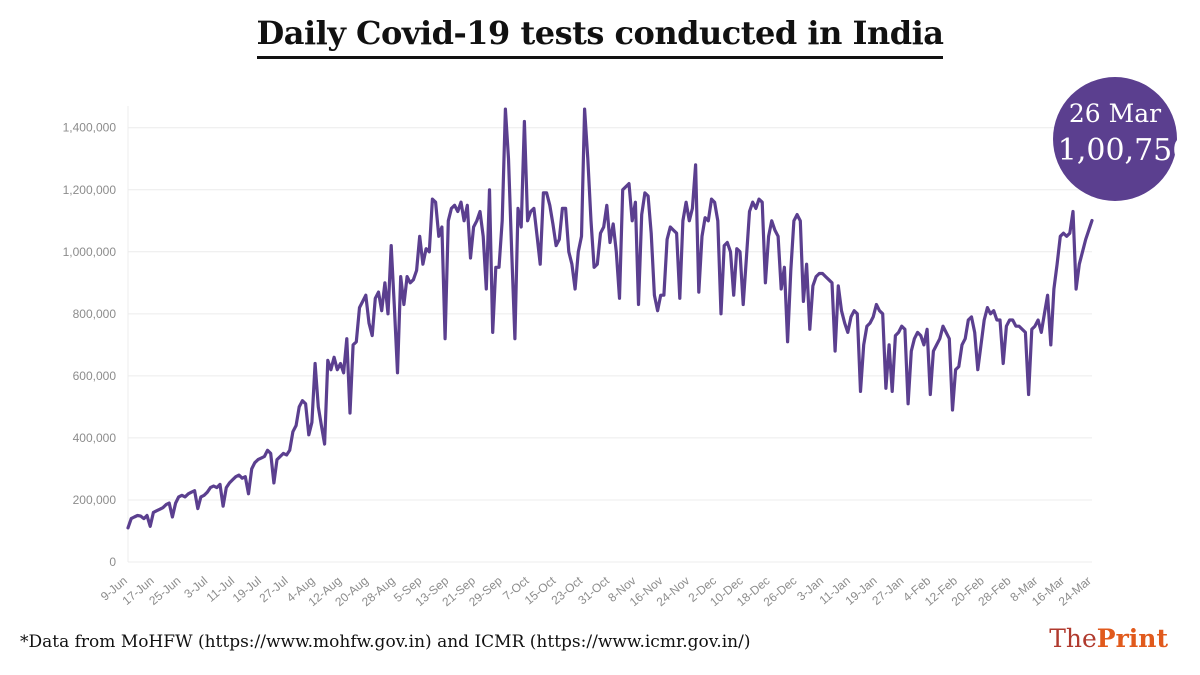  What do you see at coordinates (220, 589) in the screenshot?
I see `x-tick-label: 11-Jul` at bounding box center [220, 589].